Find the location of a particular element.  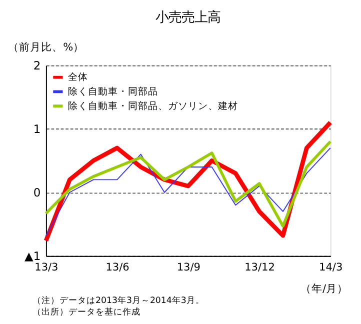

legend-label: 除く自動車・同部品、ガソリン、建材 is located at coordinates (153, 106).